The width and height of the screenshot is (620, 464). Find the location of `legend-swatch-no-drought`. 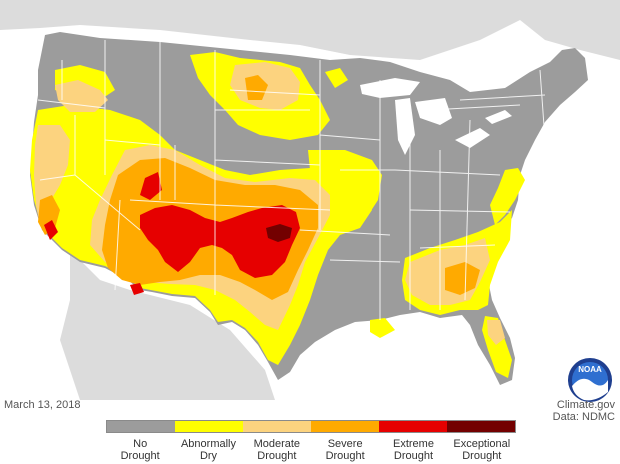

legend-swatch-no-drought is located at coordinates (141, 426).